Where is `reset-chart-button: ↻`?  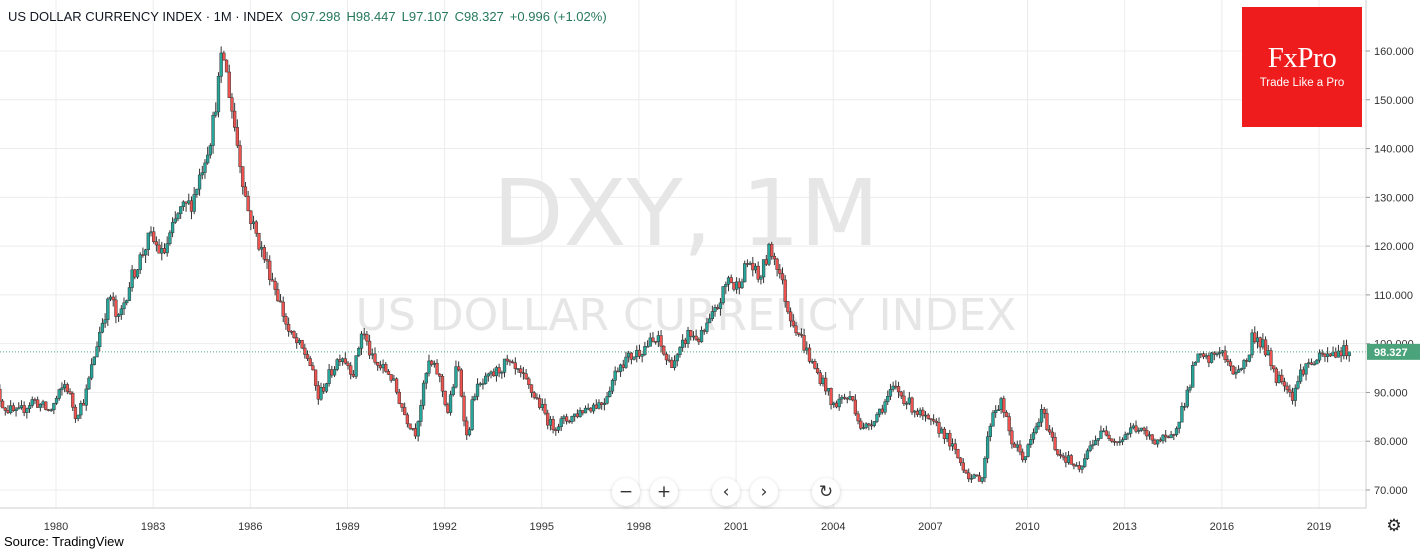 reset-chart-button: ↻ is located at coordinates (826, 492).